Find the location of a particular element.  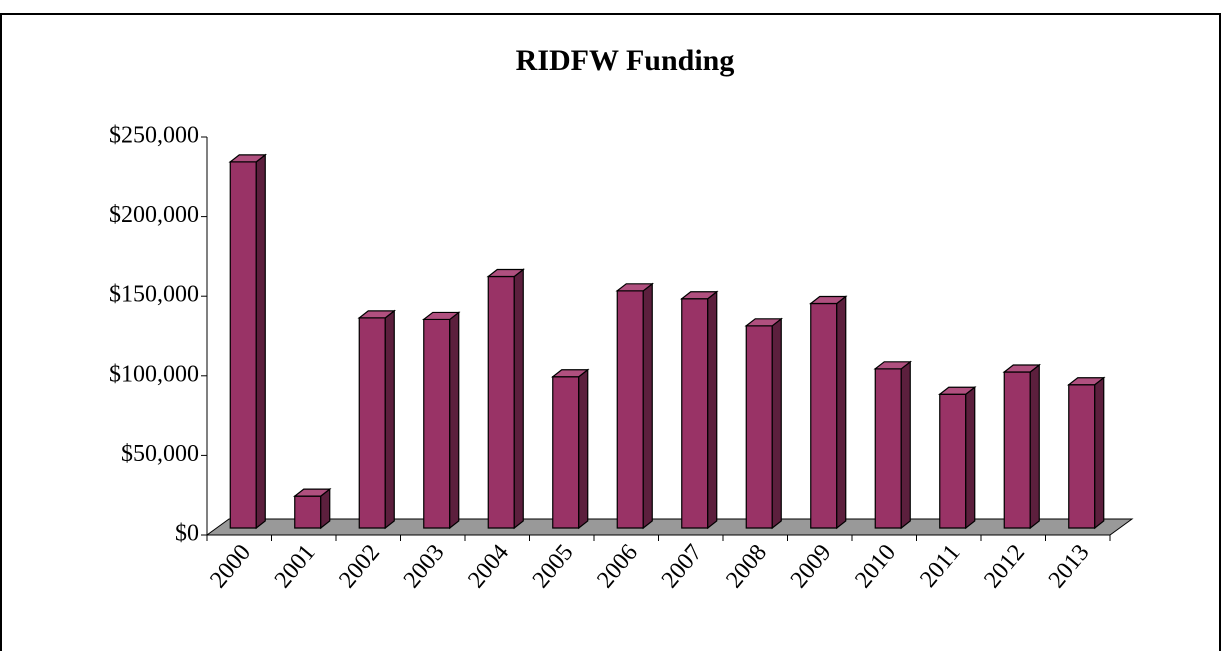

chart-title: RIDFW Funding is located at coordinates (625, 60).